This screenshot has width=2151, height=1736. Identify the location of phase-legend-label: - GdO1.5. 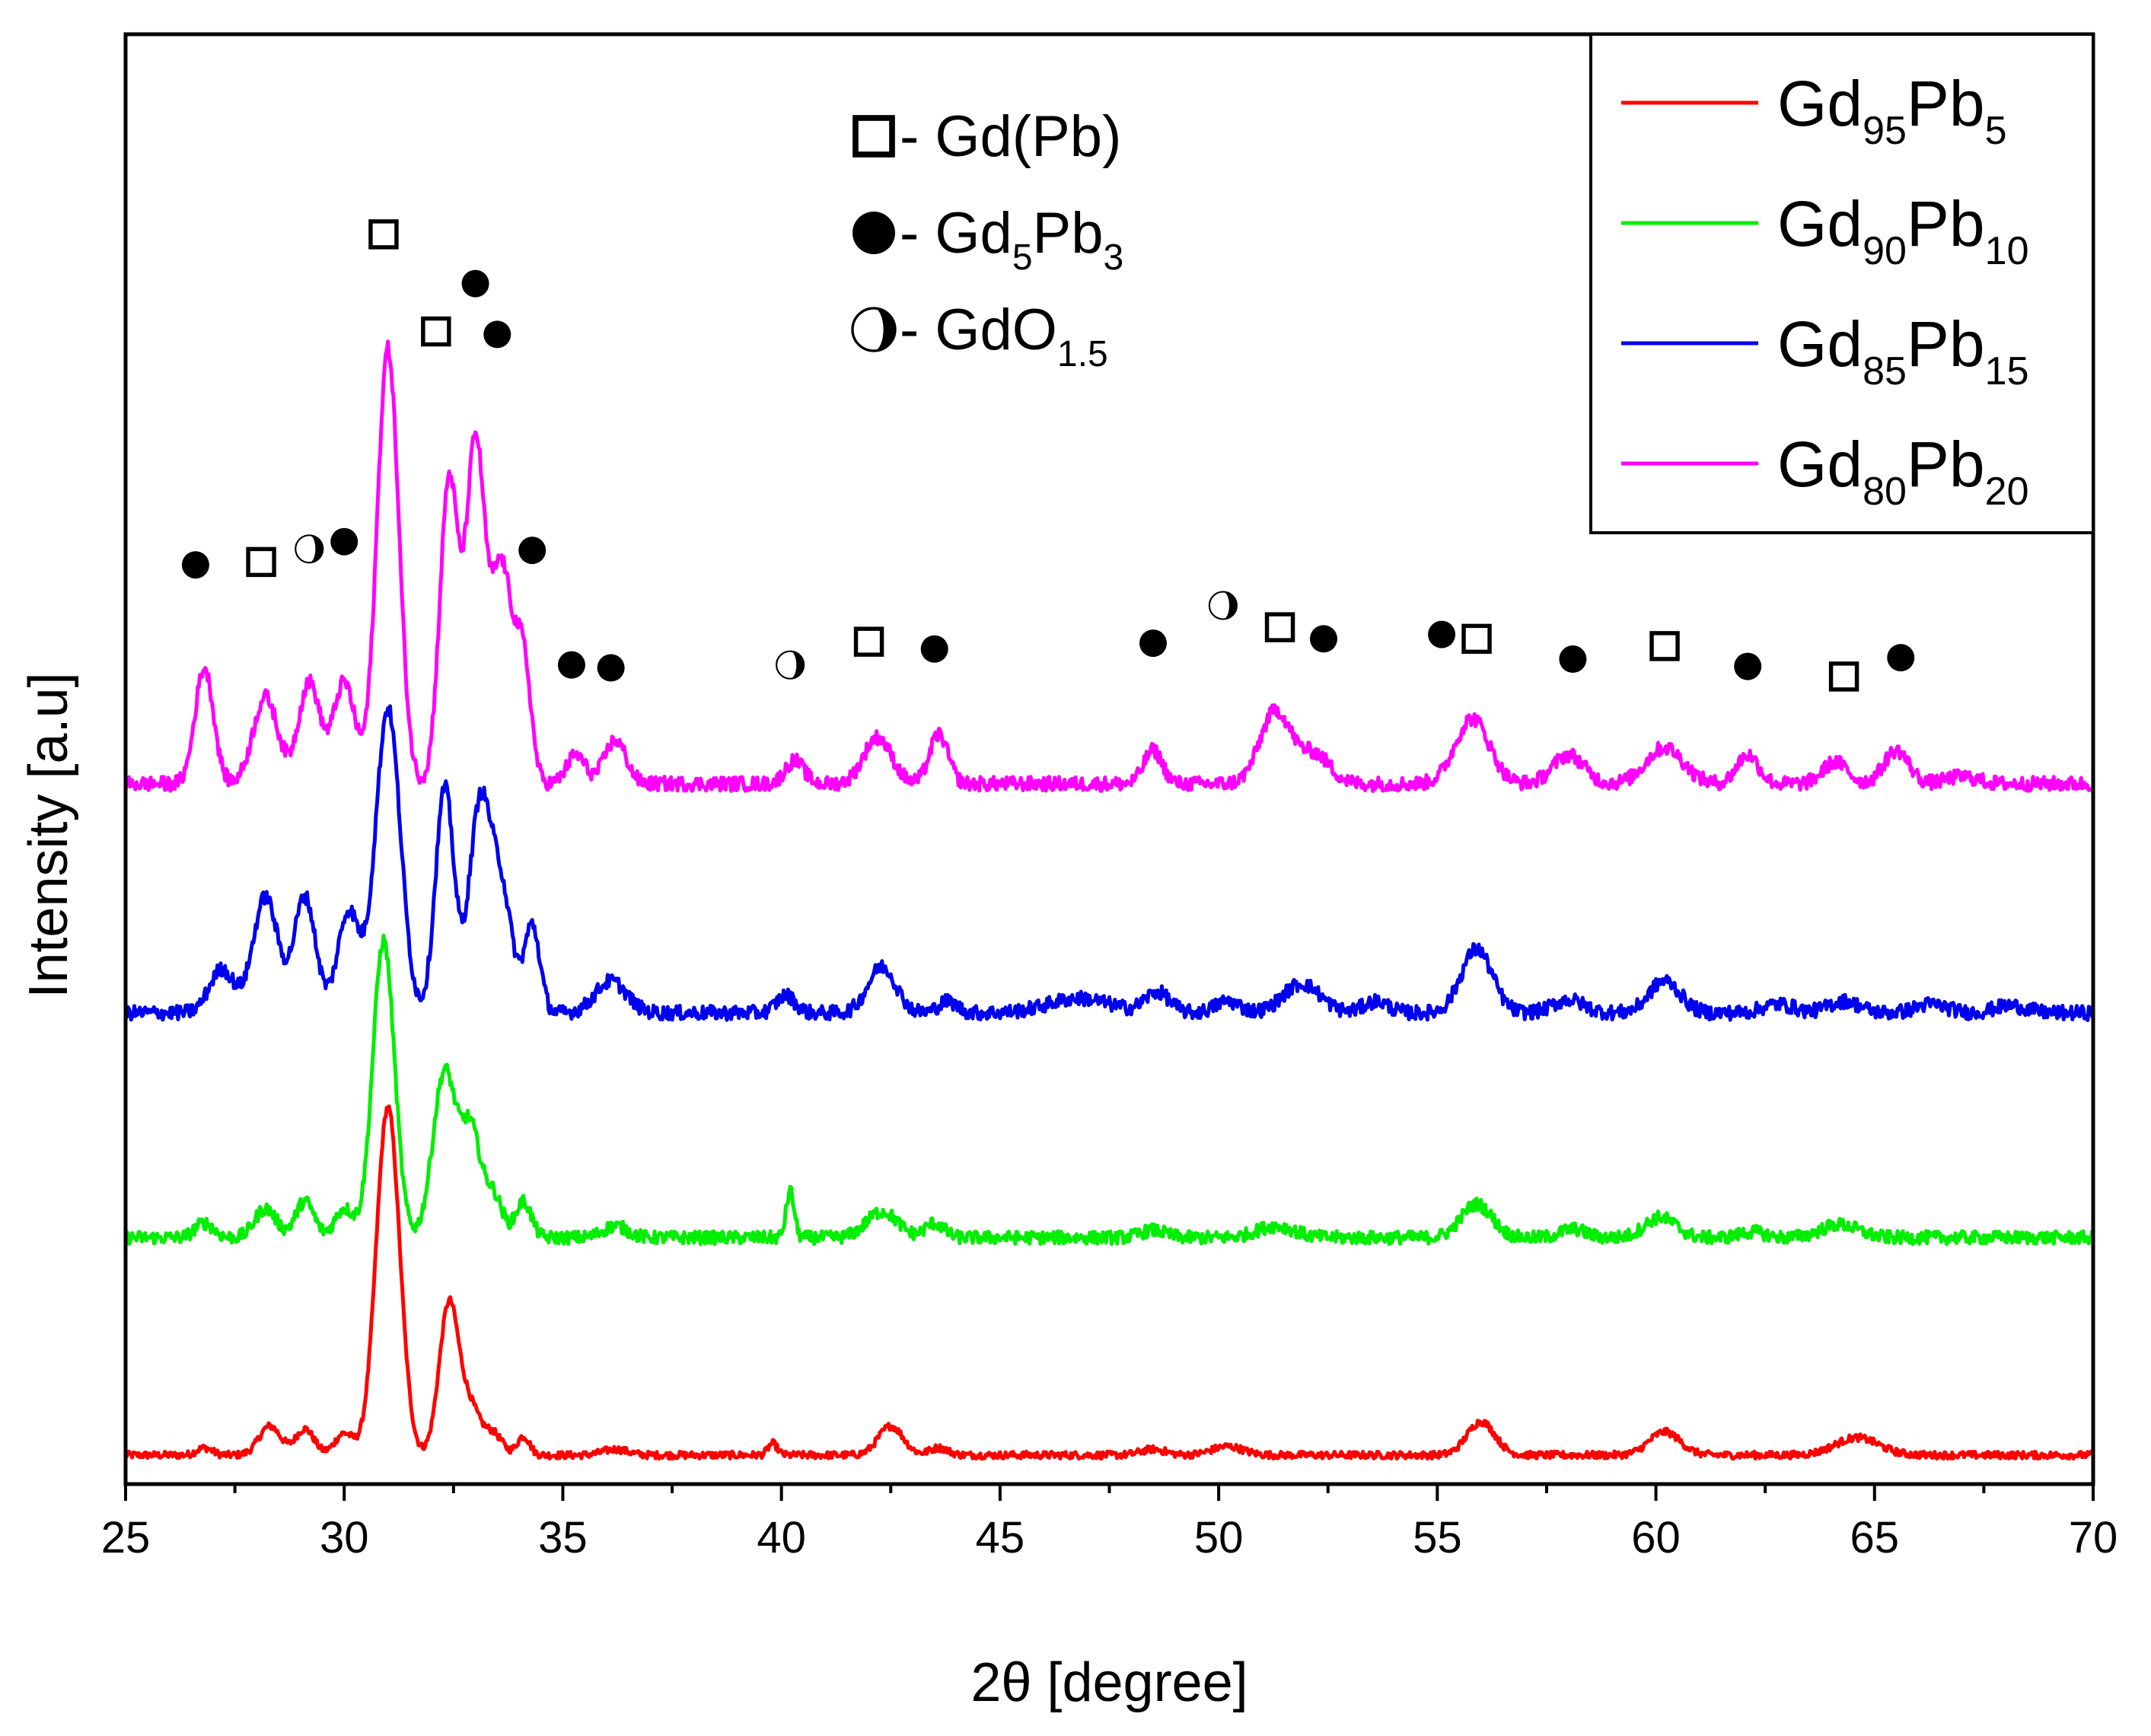
(1004, 336).